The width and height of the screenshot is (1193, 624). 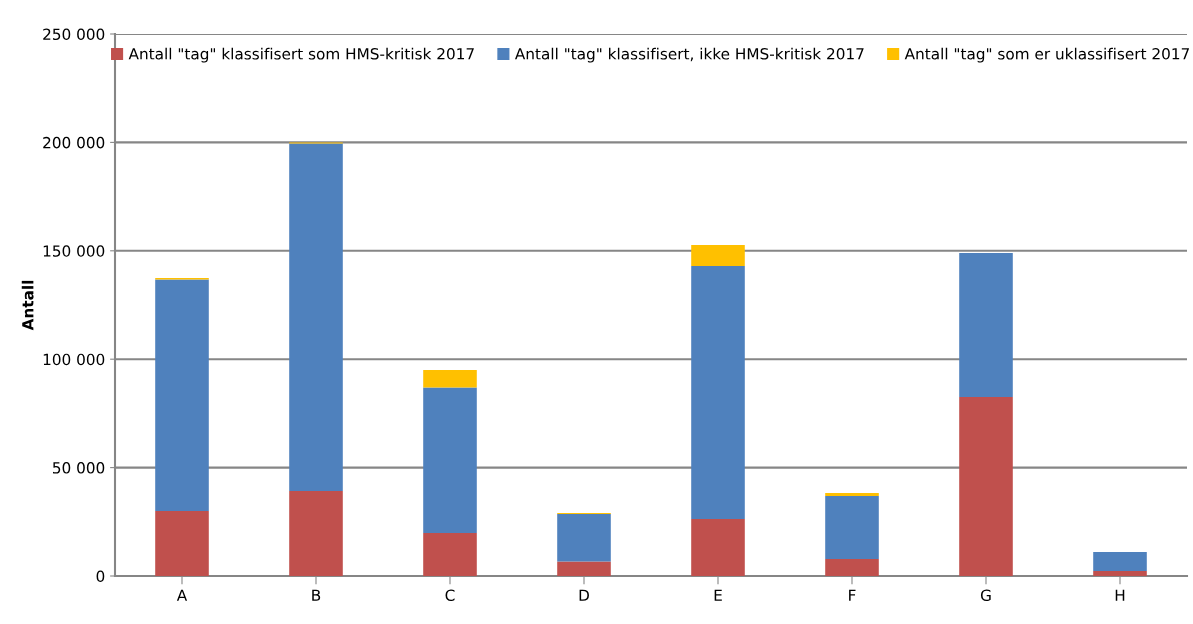 I want to click on x-tick-label: A, so click(x=182, y=595).